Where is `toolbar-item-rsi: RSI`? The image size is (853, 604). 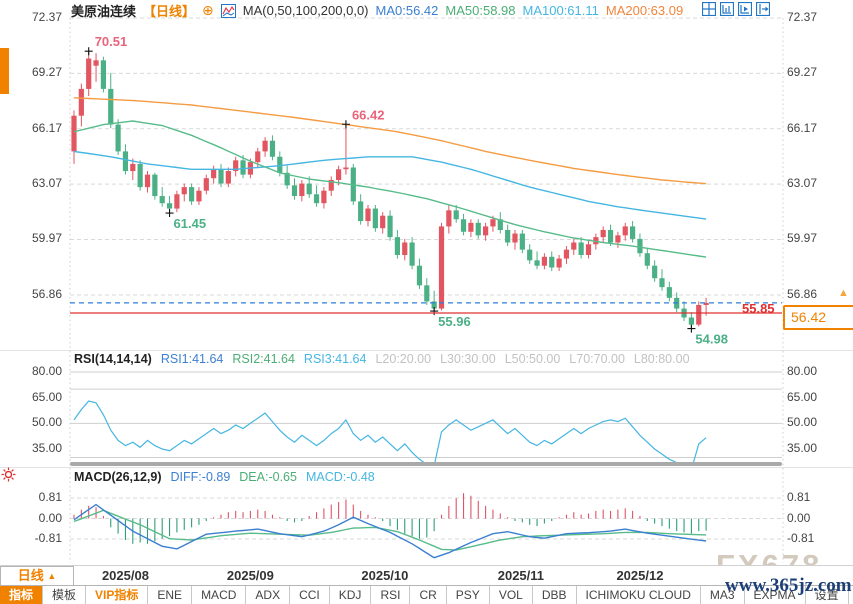 toolbar-item-rsi: RSI is located at coordinates (391, 595).